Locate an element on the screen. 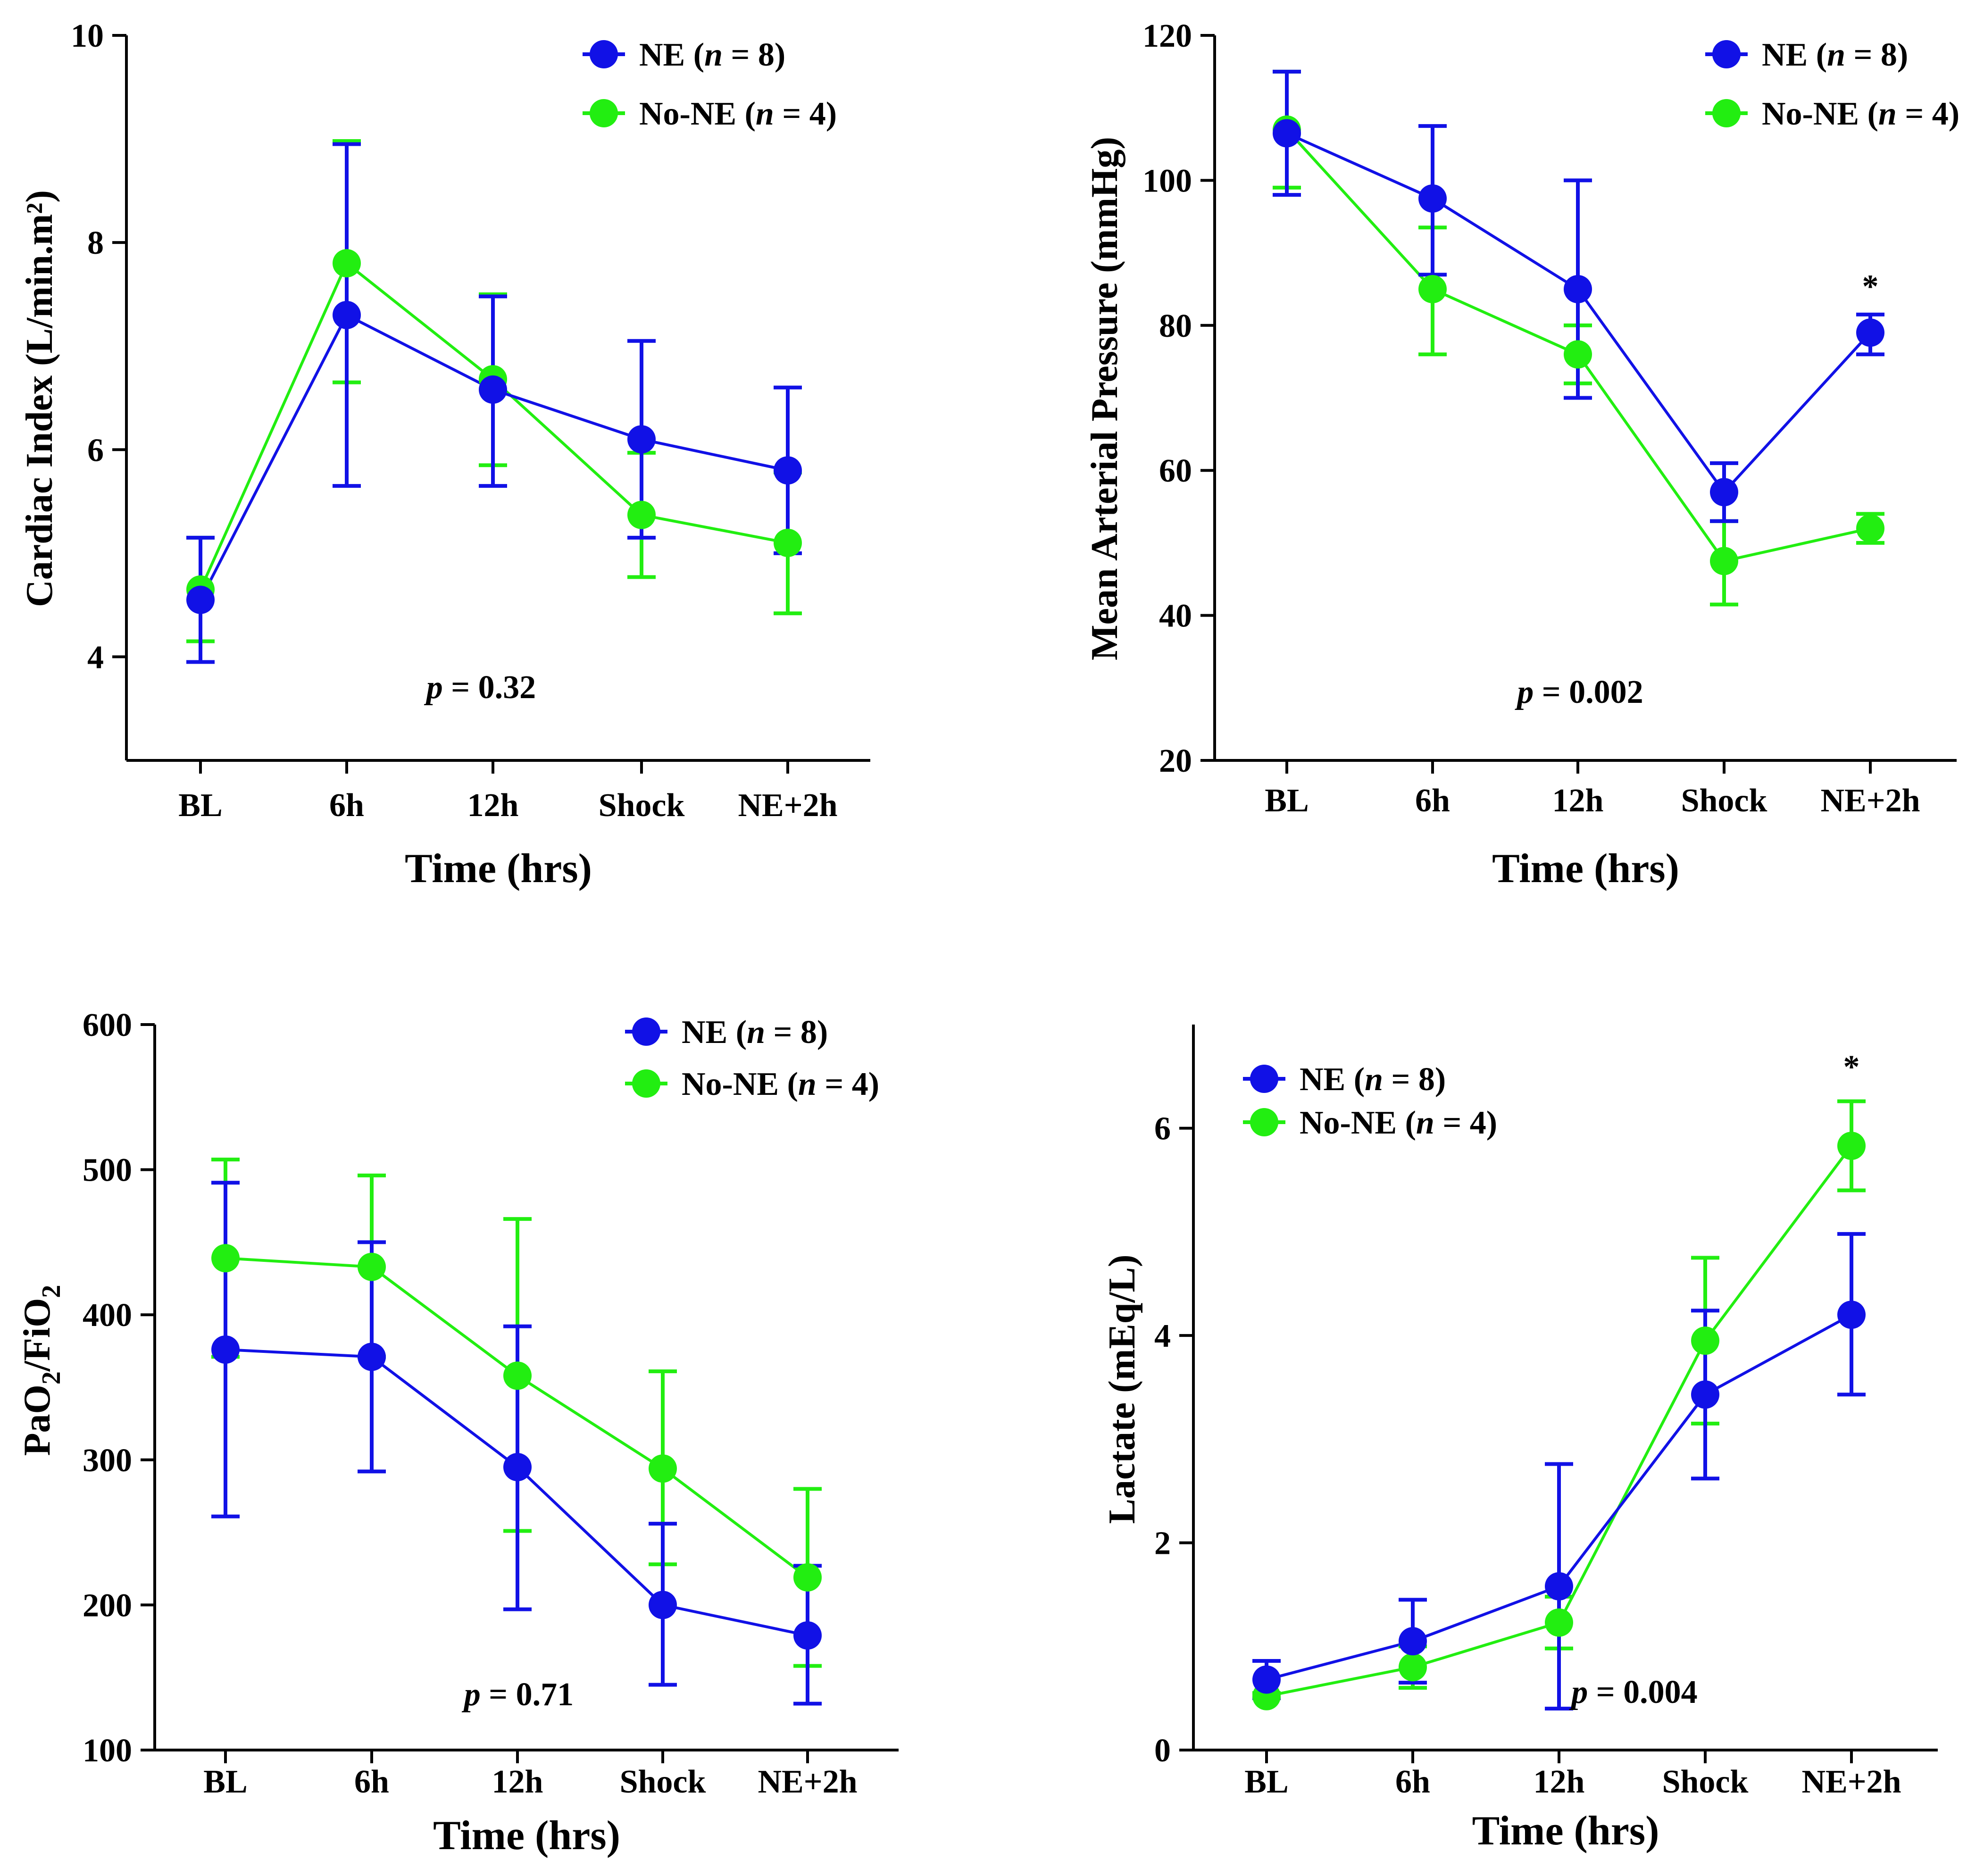  p-value: p = 0.002 is located at coordinates (1579, 692).